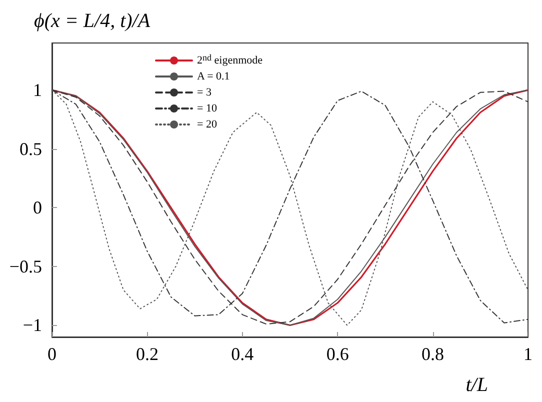 Image resolution: width=542 pixels, height=402 pixels. What do you see at coordinates (37, 208) in the screenshot?
I see `y-tick-label: 0` at bounding box center [37, 208].